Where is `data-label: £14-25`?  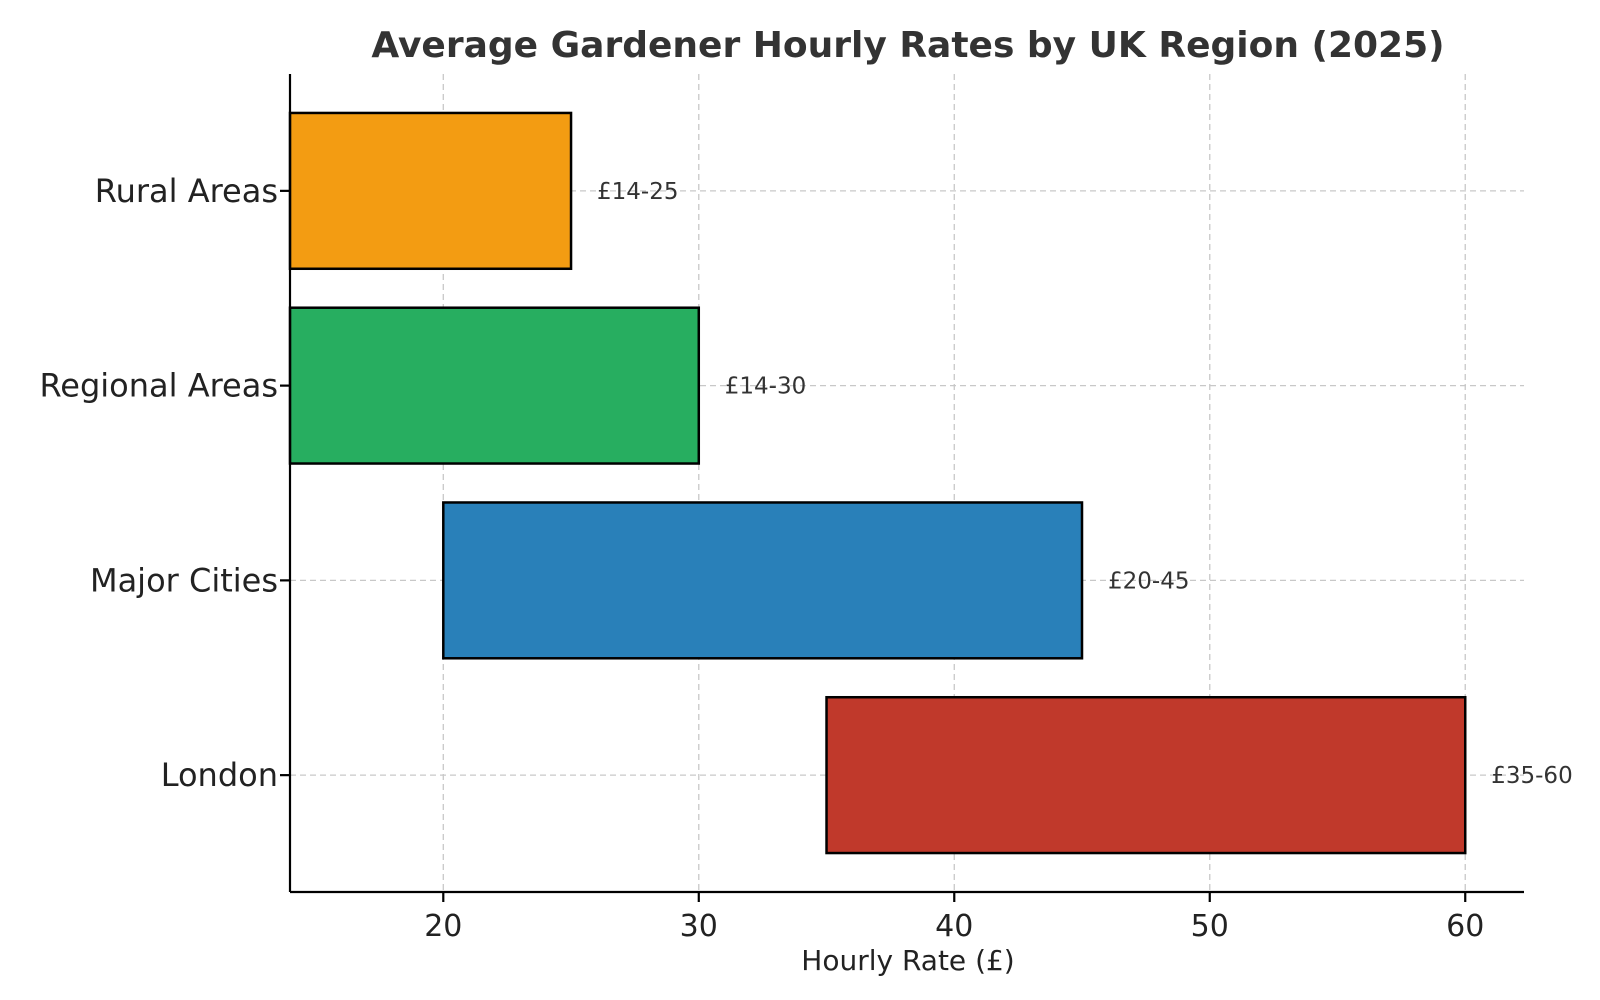
data-label: £14-25 is located at coordinates (637, 192).